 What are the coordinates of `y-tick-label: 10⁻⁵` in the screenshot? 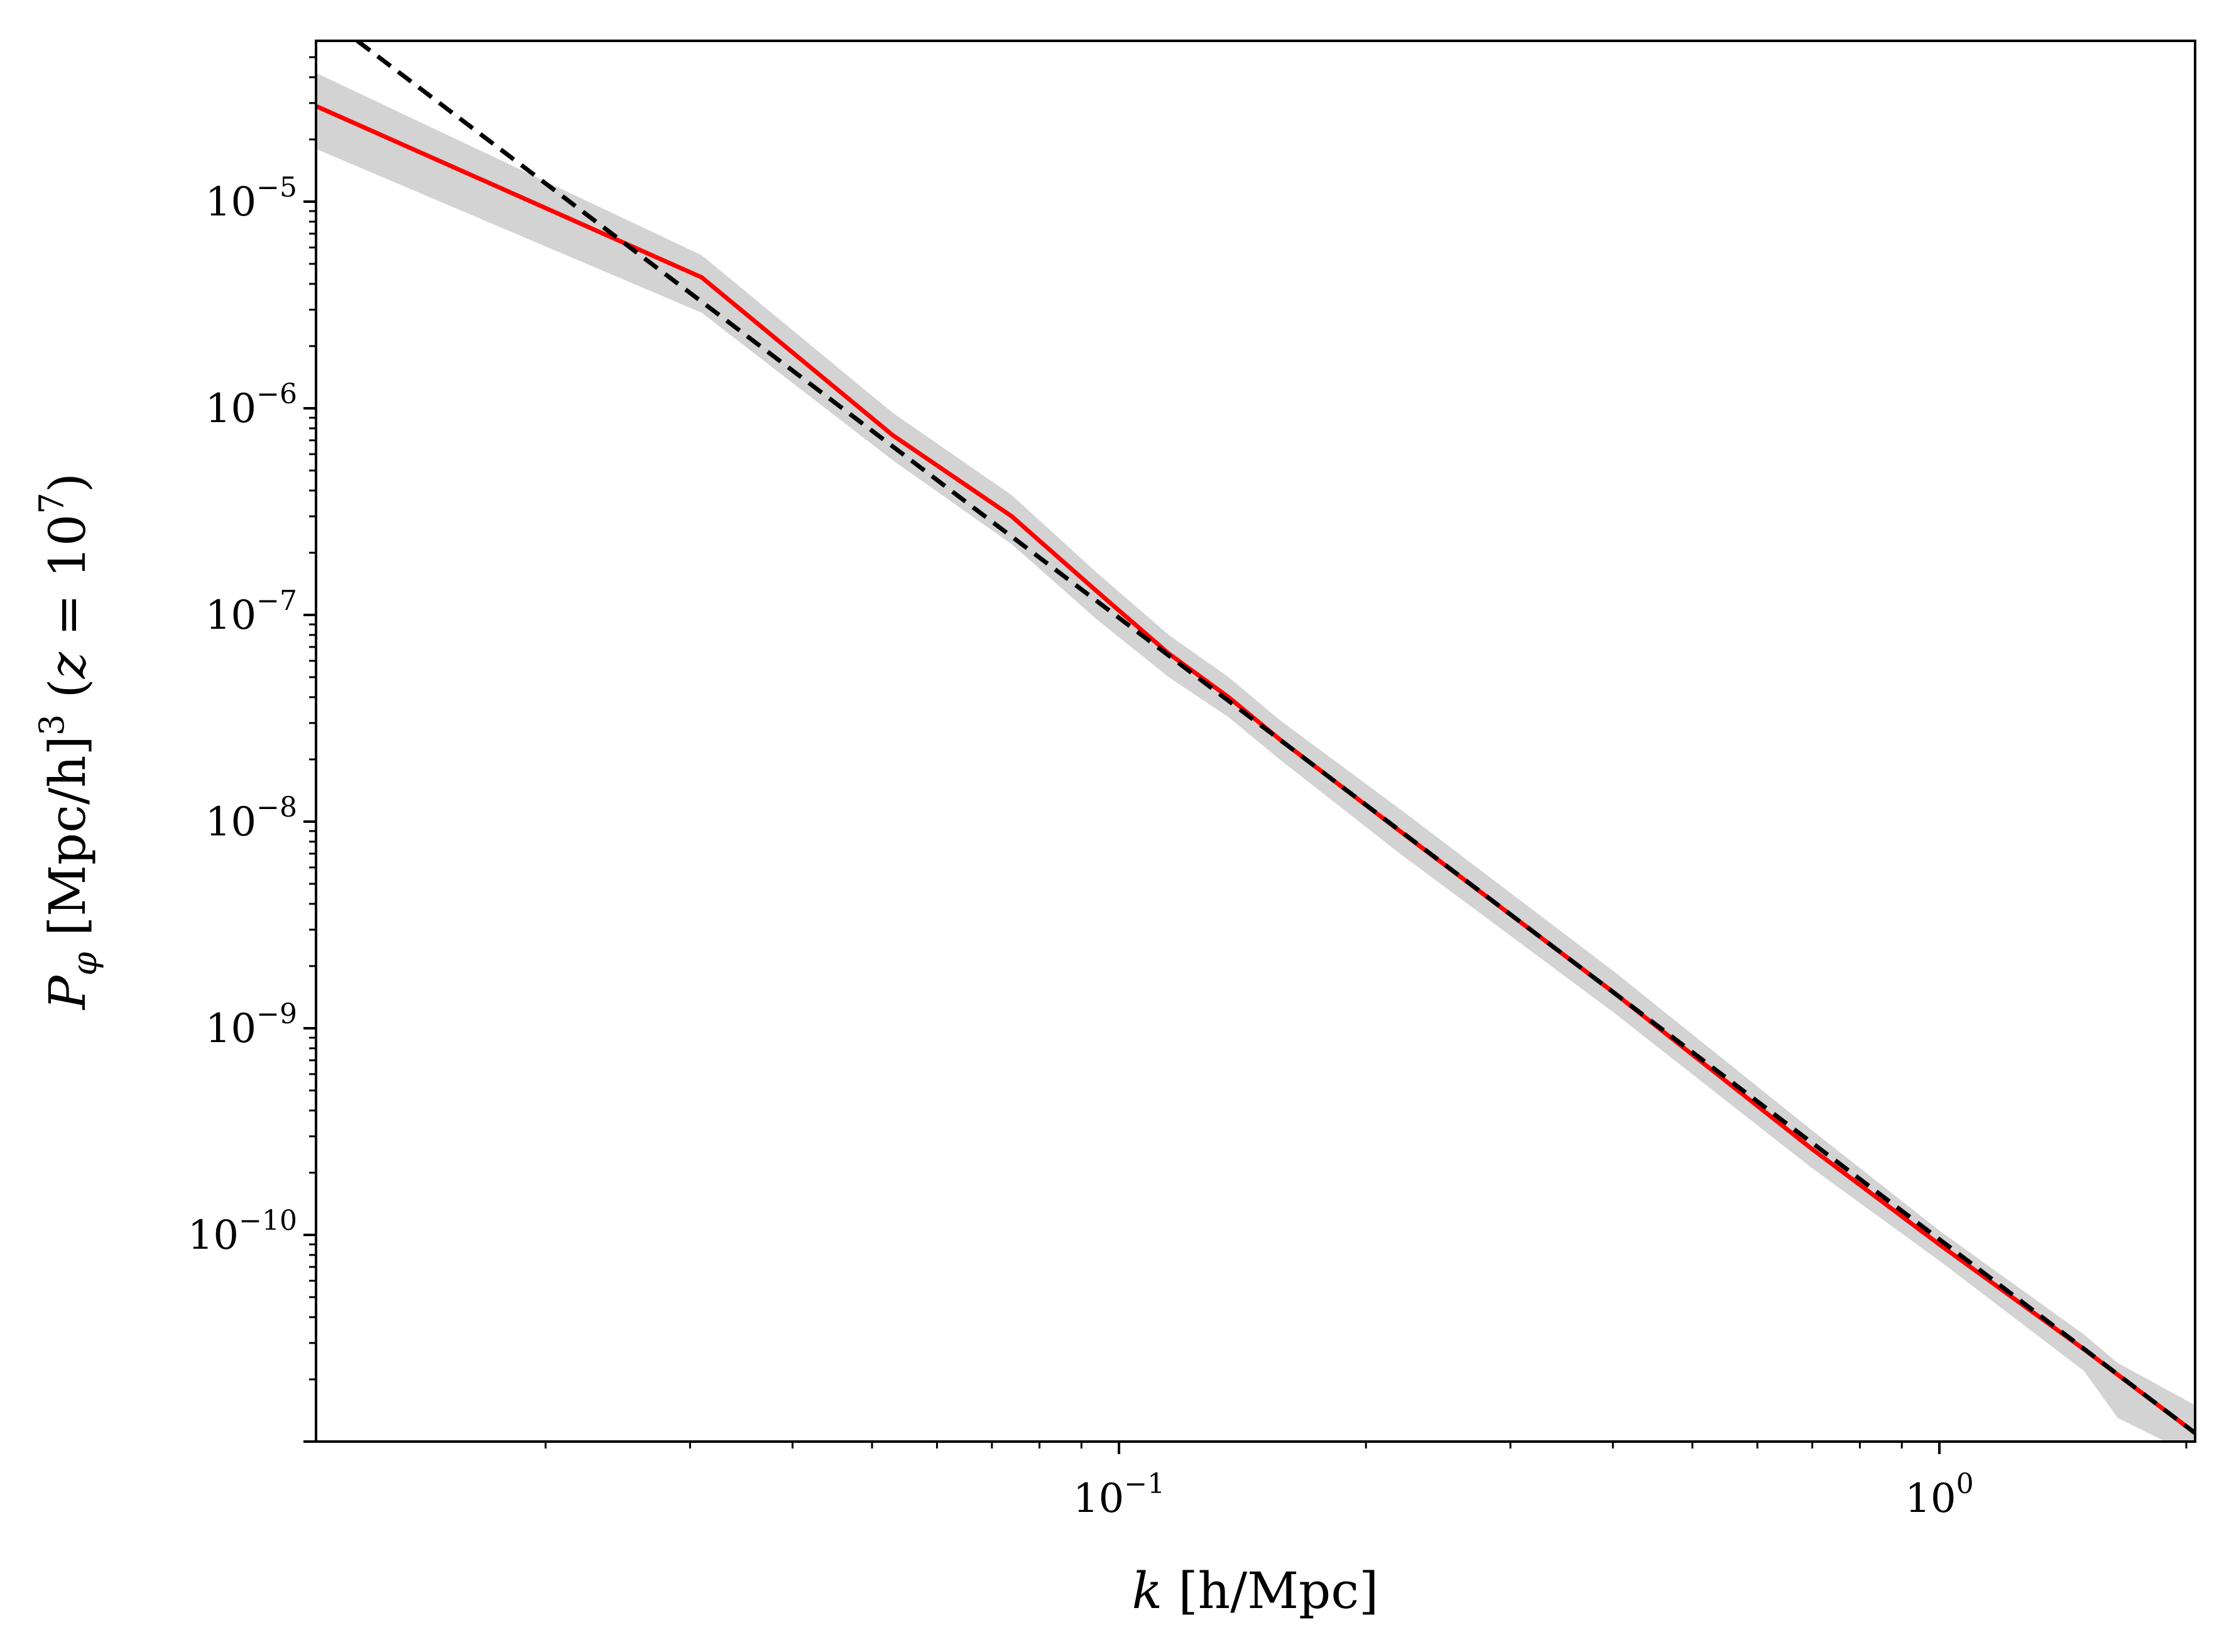 It's located at (251, 198).